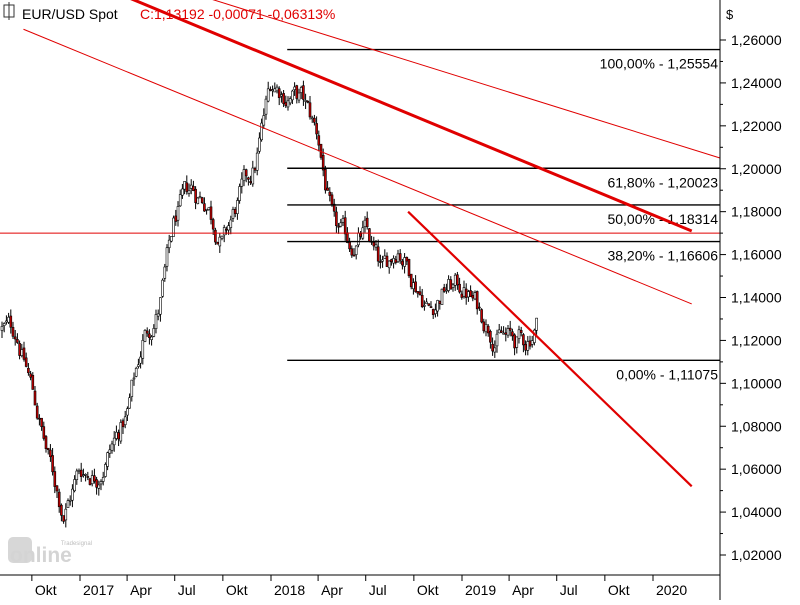 This screenshot has height=605, width=800. What do you see at coordinates (76, 544) in the screenshot?
I see `watermark-brand: Tradesignal` at bounding box center [76, 544].